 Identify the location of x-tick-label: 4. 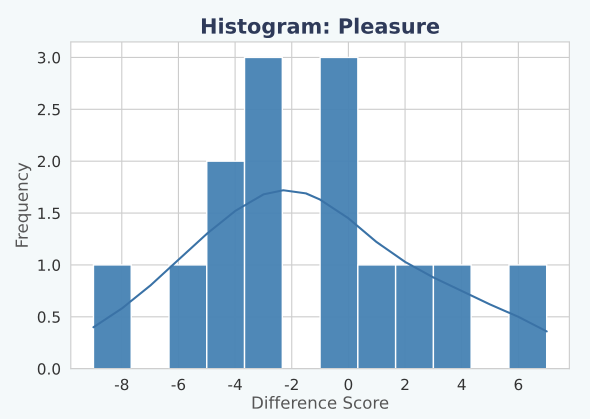
(462, 384).